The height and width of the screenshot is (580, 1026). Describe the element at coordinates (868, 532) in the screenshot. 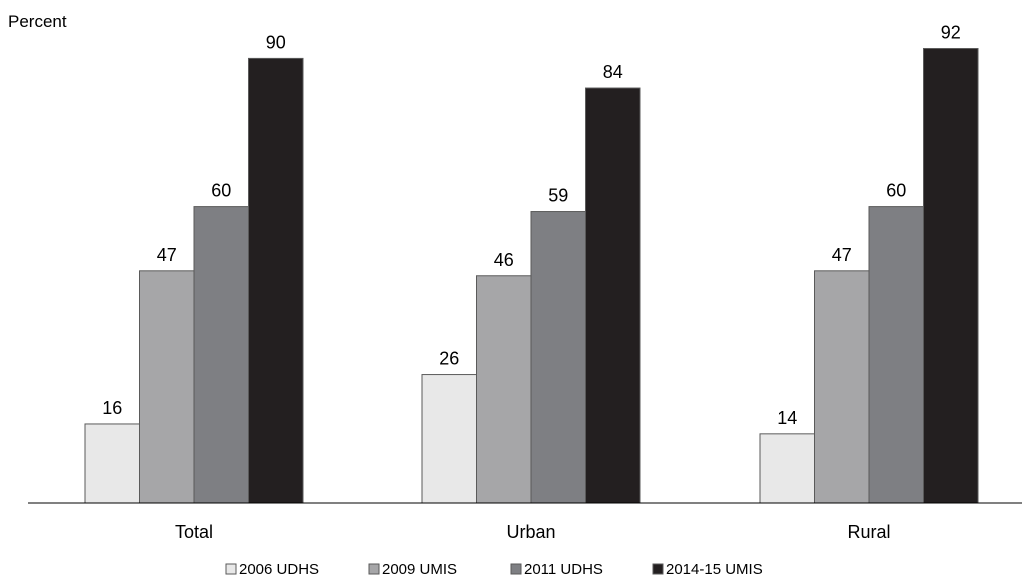

I see `category-label-rural: Rural` at that location.